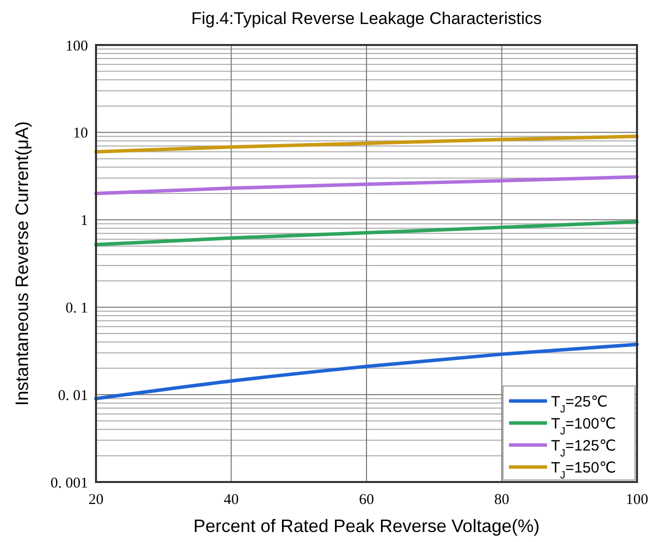 Image resolution: width=666 pixels, height=542 pixels. I want to click on chart-title: Fig.4:Typical Reverse Leakage Characteristics, so click(366, 18).